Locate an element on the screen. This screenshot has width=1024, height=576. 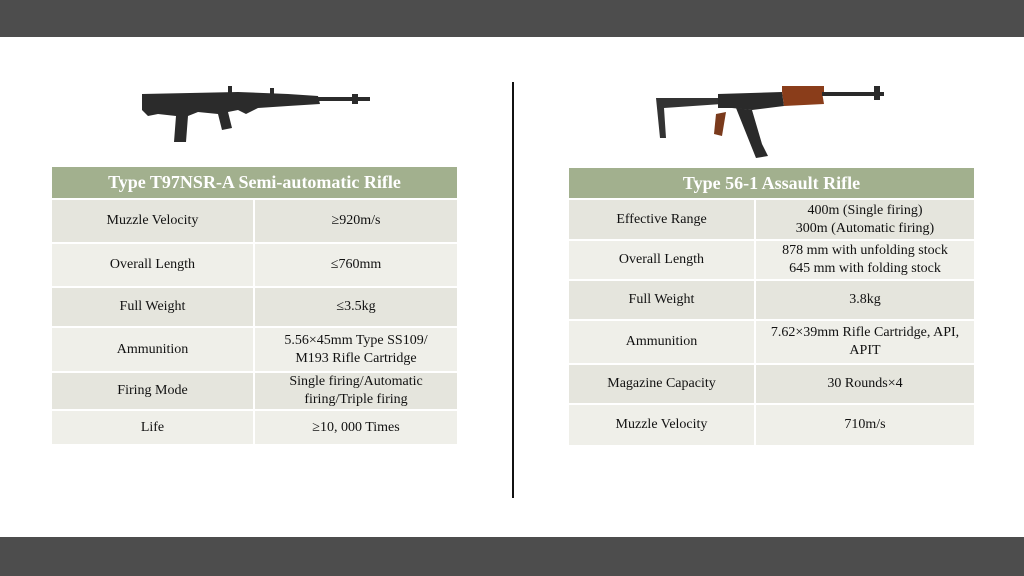
row-value: 3.8kg is located at coordinates (865, 300).